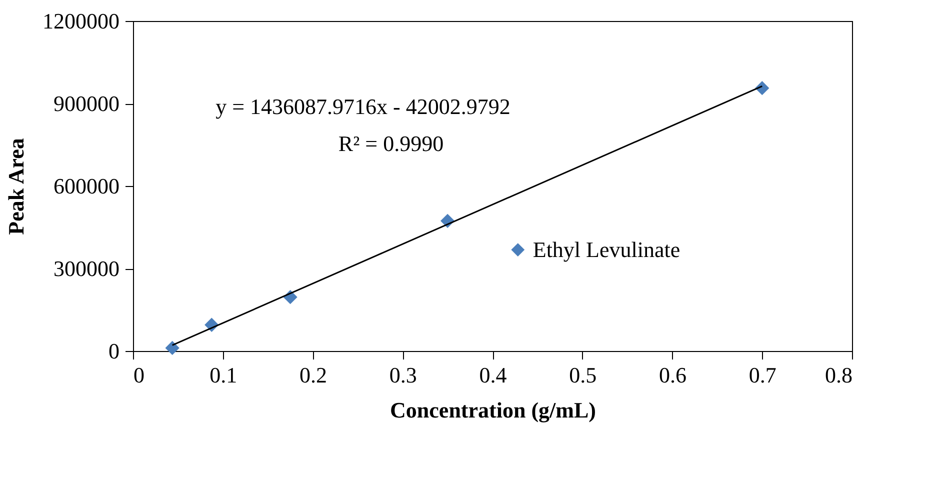 The height and width of the screenshot is (479, 943). Describe the element at coordinates (87, 186) in the screenshot. I see `y-tick-label: 600000` at that location.